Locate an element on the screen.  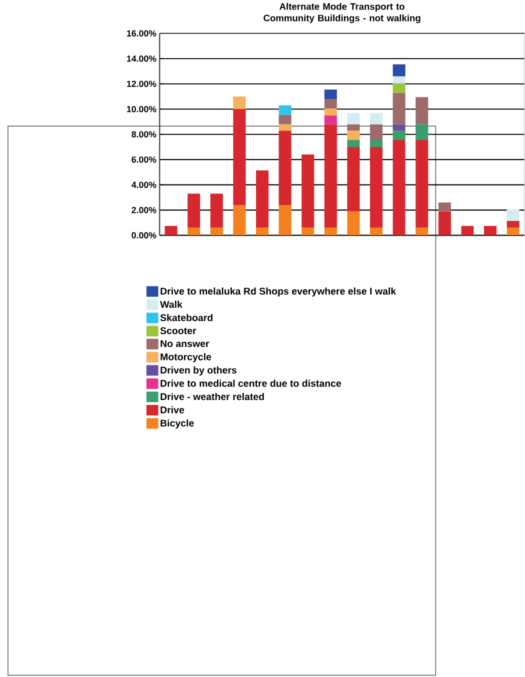
legend-label: Drive to melaluka Rd Shops everywhere else I walk is located at coordinates (278, 292).